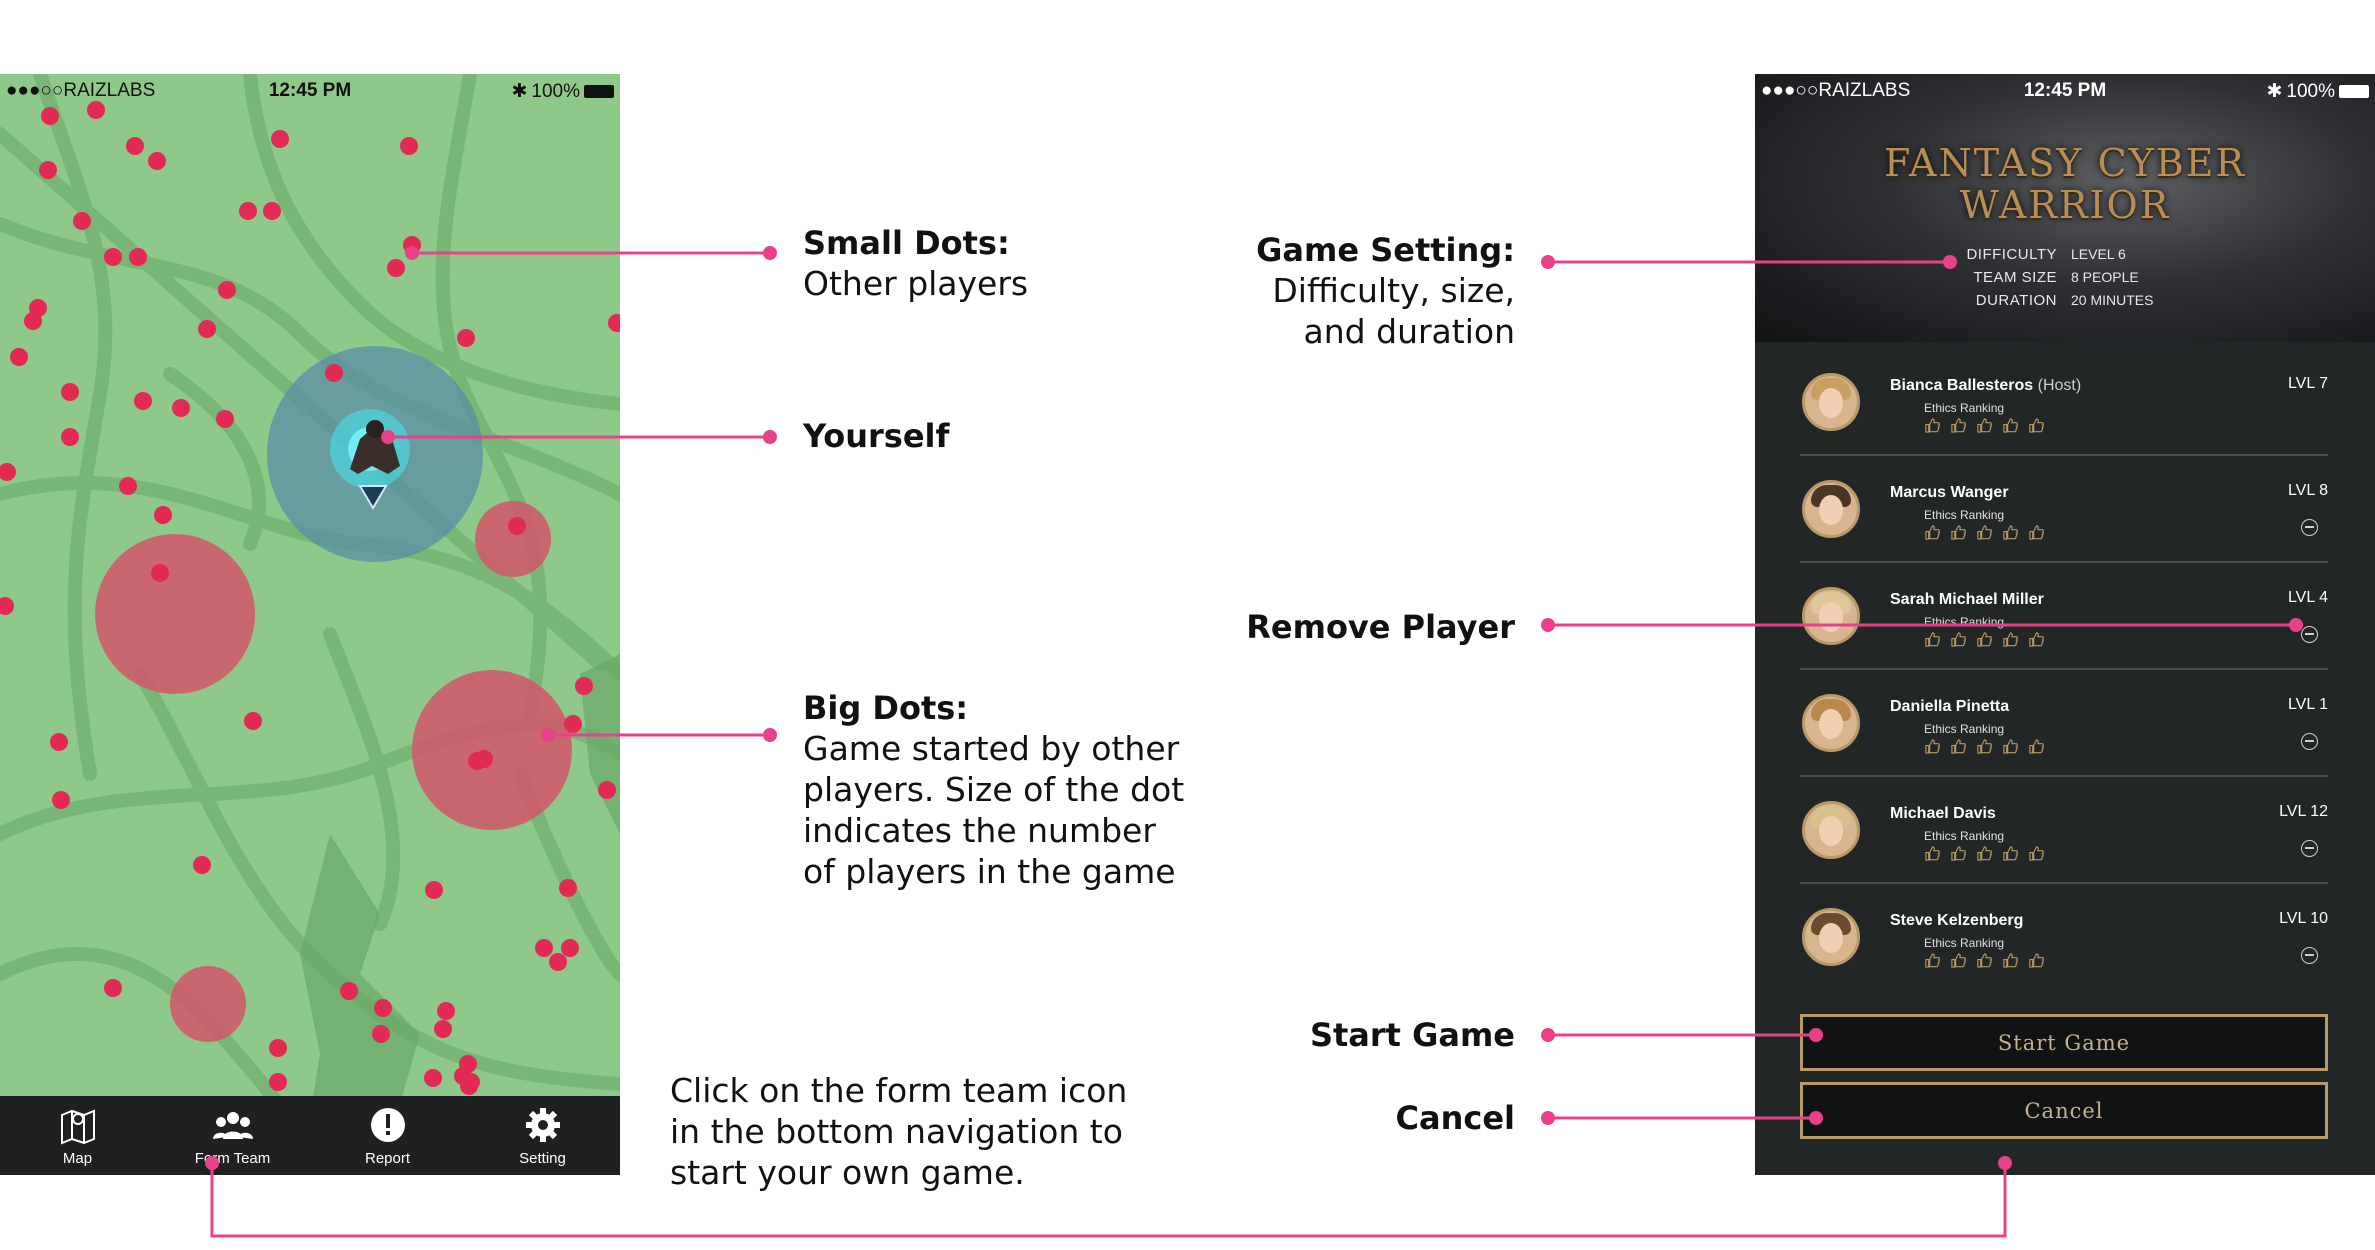 Image resolution: width=2375 pixels, height=1250 pixels. I want to click on player-name-text: Sarah Michael Miller, so click(1967, 599).